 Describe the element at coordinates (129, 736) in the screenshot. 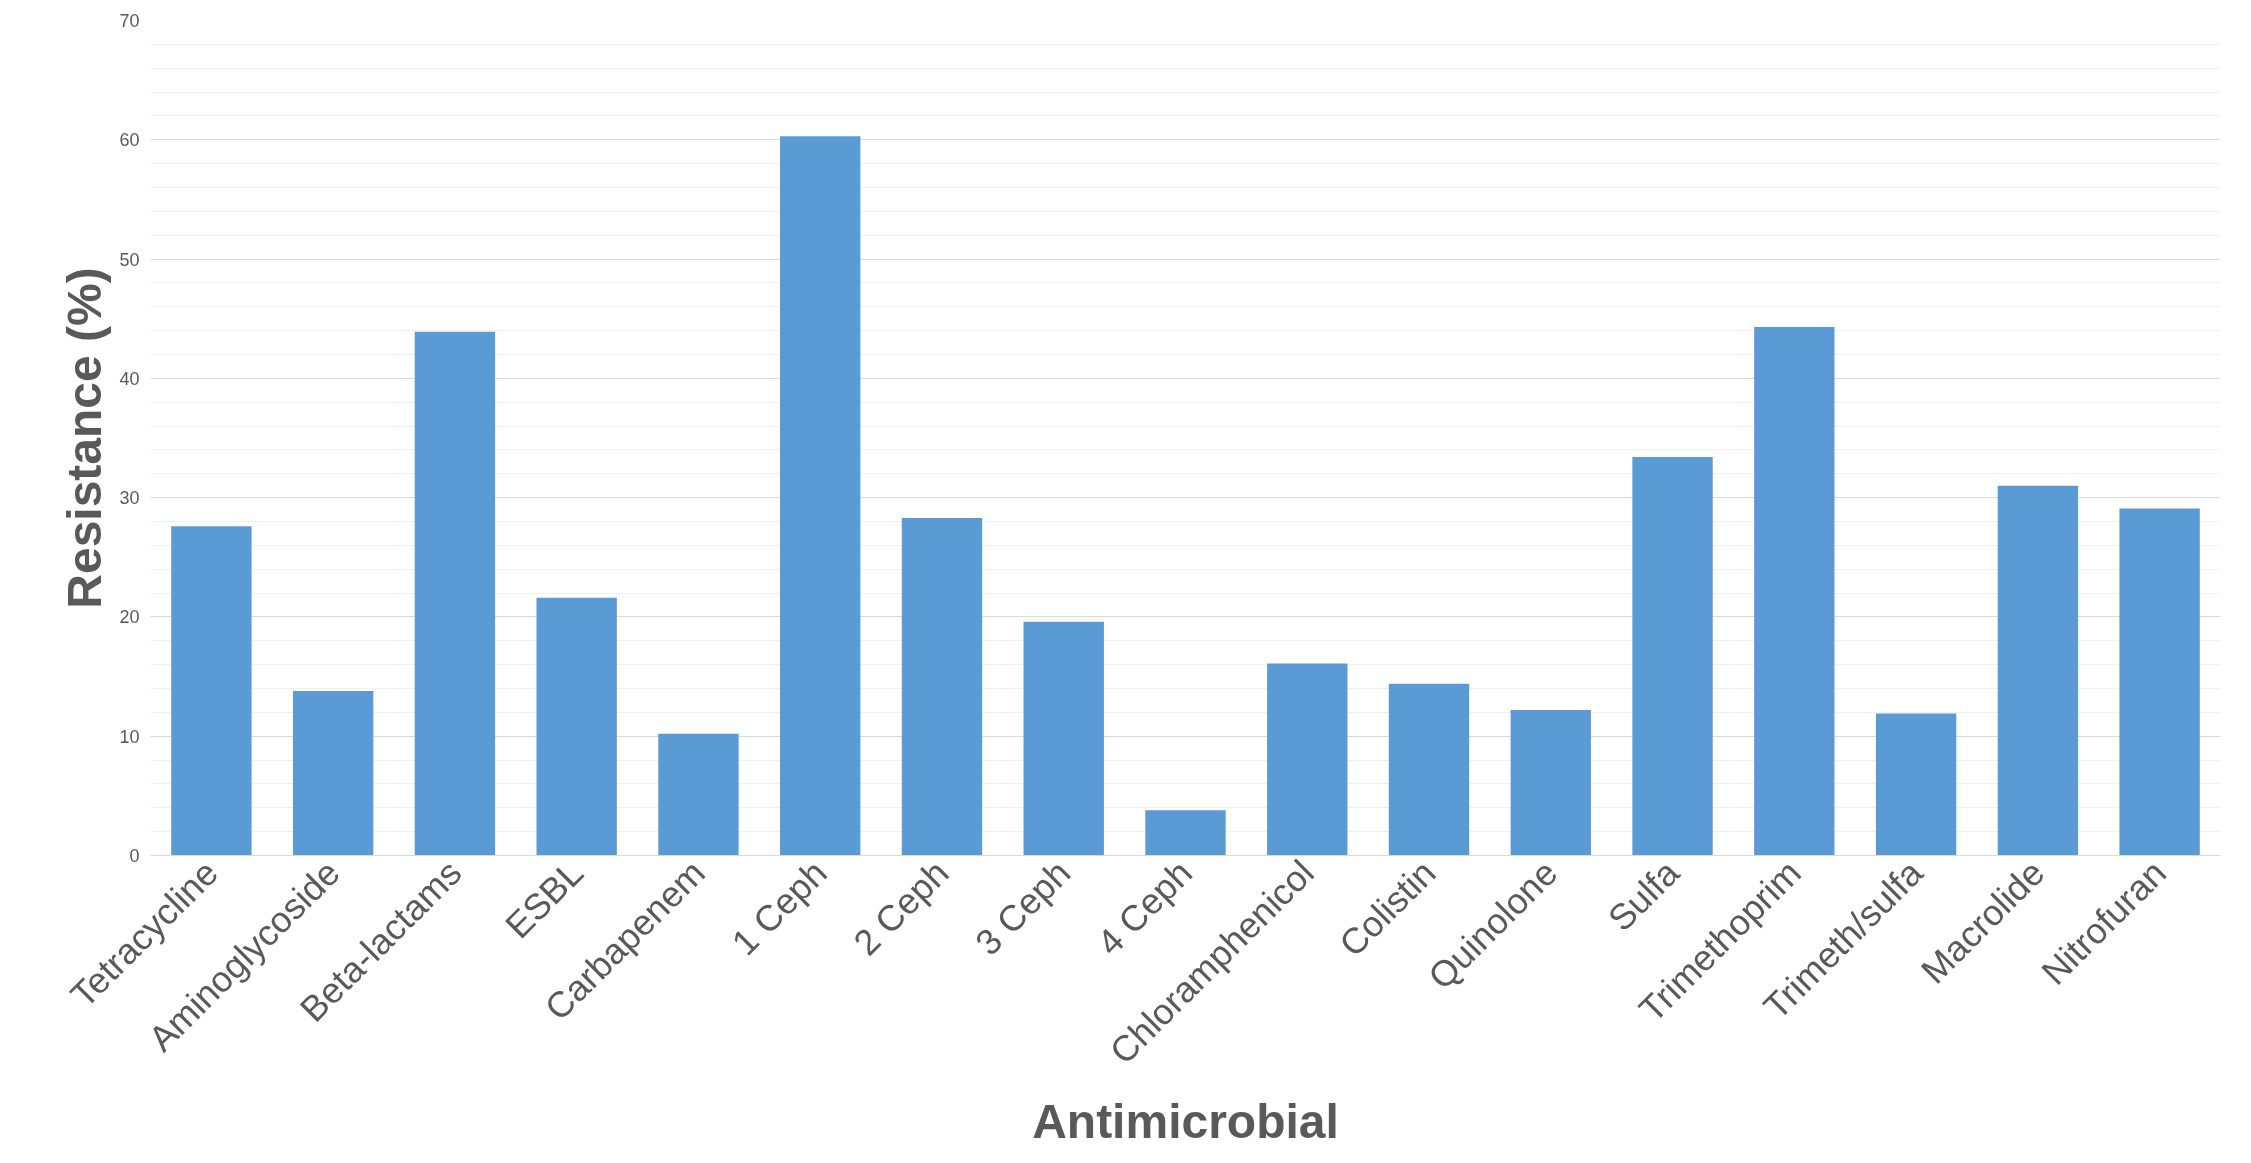

I see `y-tick-label: 10` at that location.